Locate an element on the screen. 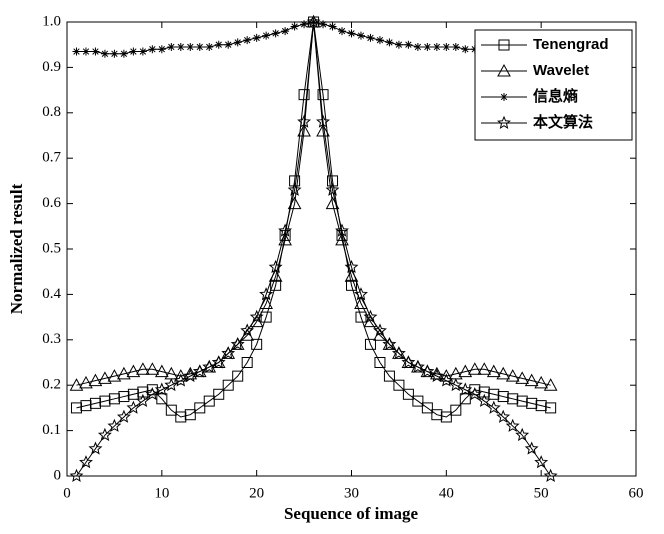  y-tick-label: 0.1 is located at coordinates (51, 430).